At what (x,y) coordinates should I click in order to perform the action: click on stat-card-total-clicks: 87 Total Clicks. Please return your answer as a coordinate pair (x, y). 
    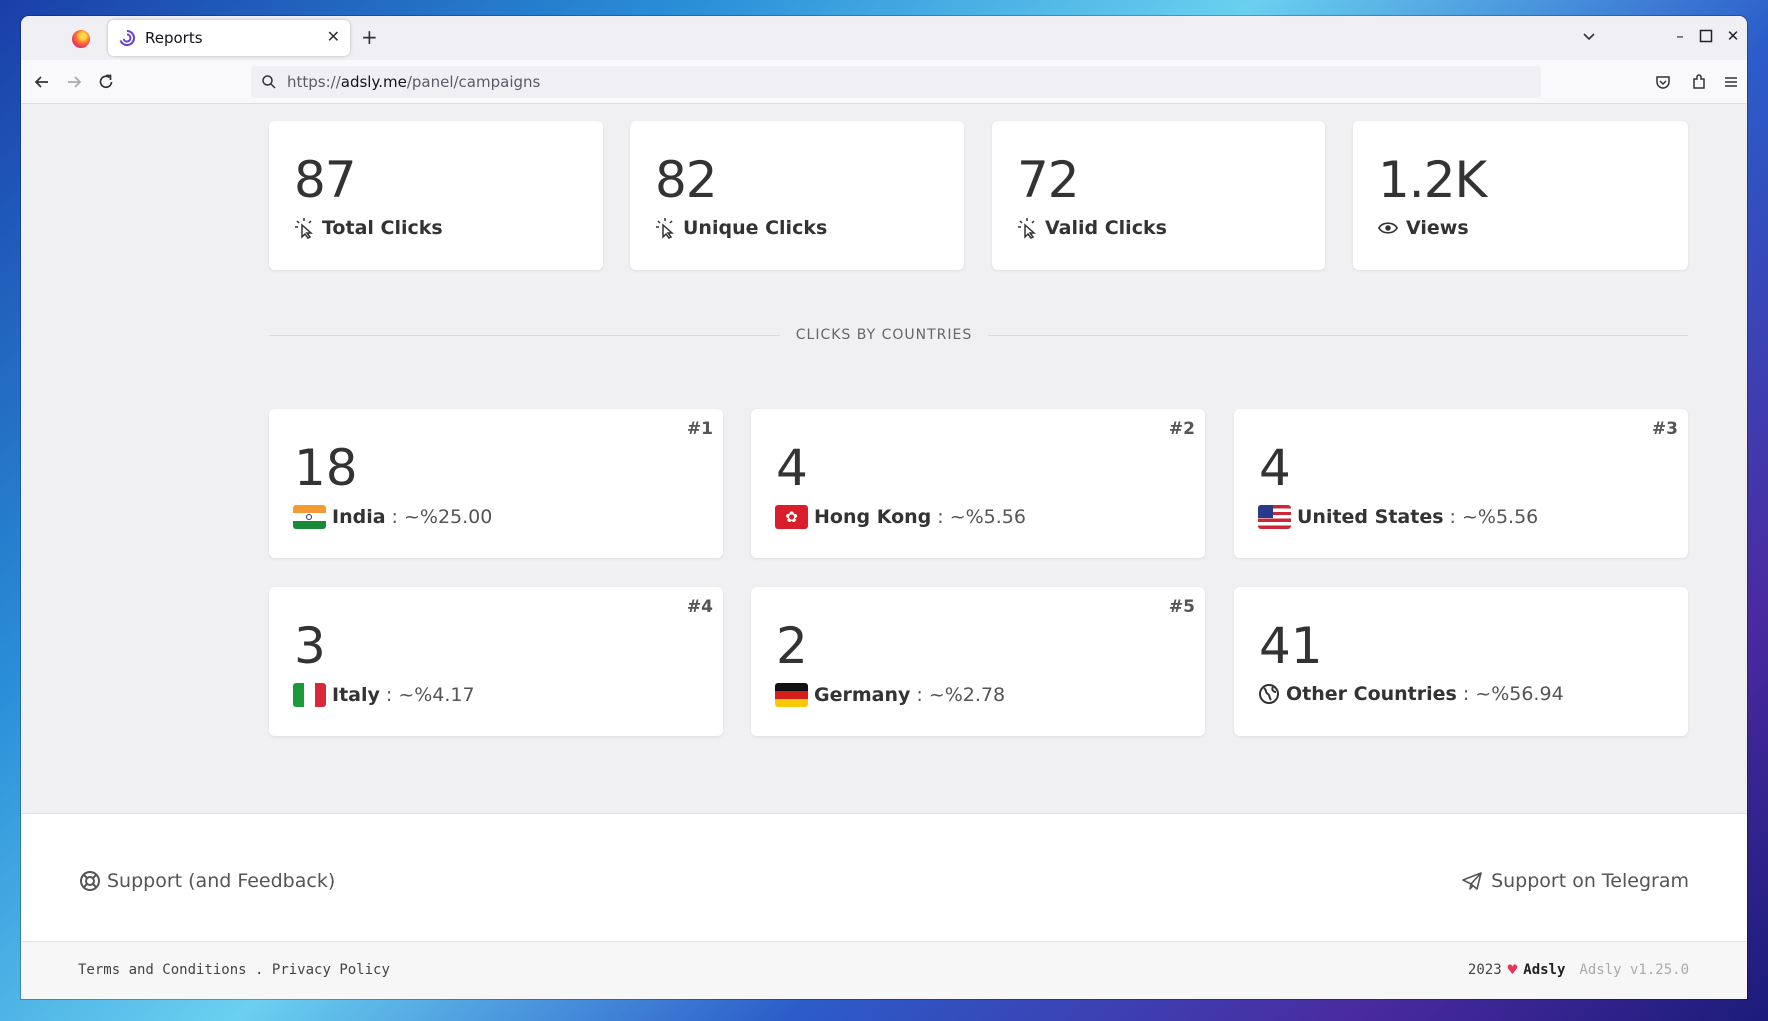
    Looking at the image, I should click on (436, 195).